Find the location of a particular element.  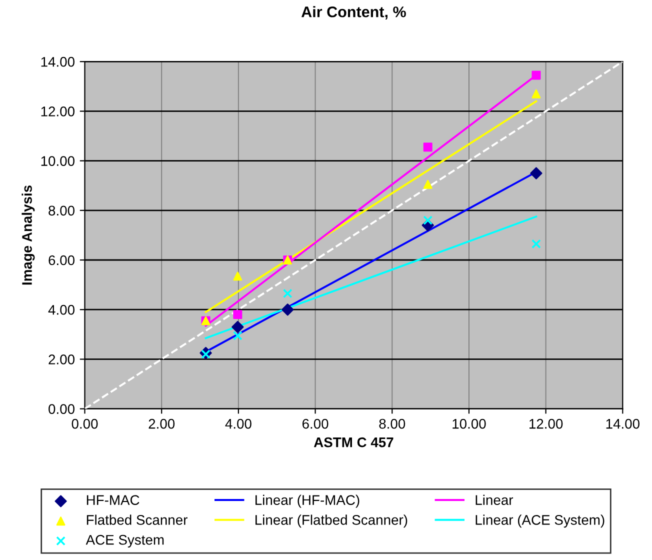

legend-label: HF-MAC is located at coordinates (113, 500).